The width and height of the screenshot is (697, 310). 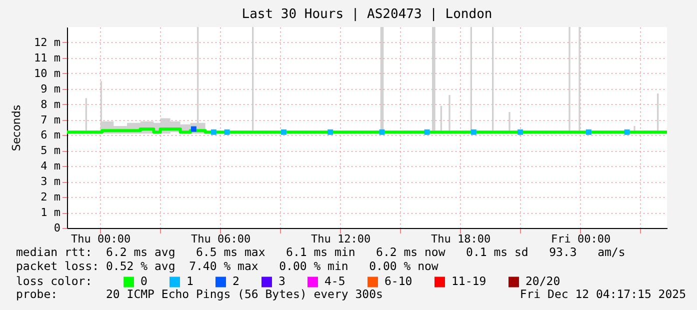 What do you see at coordinates (199, 294) in the screenshot?
I see `text: probe: 20 ICMP Echo Pings (56 Bytes) every 300s` at bounding box center [199, 294].